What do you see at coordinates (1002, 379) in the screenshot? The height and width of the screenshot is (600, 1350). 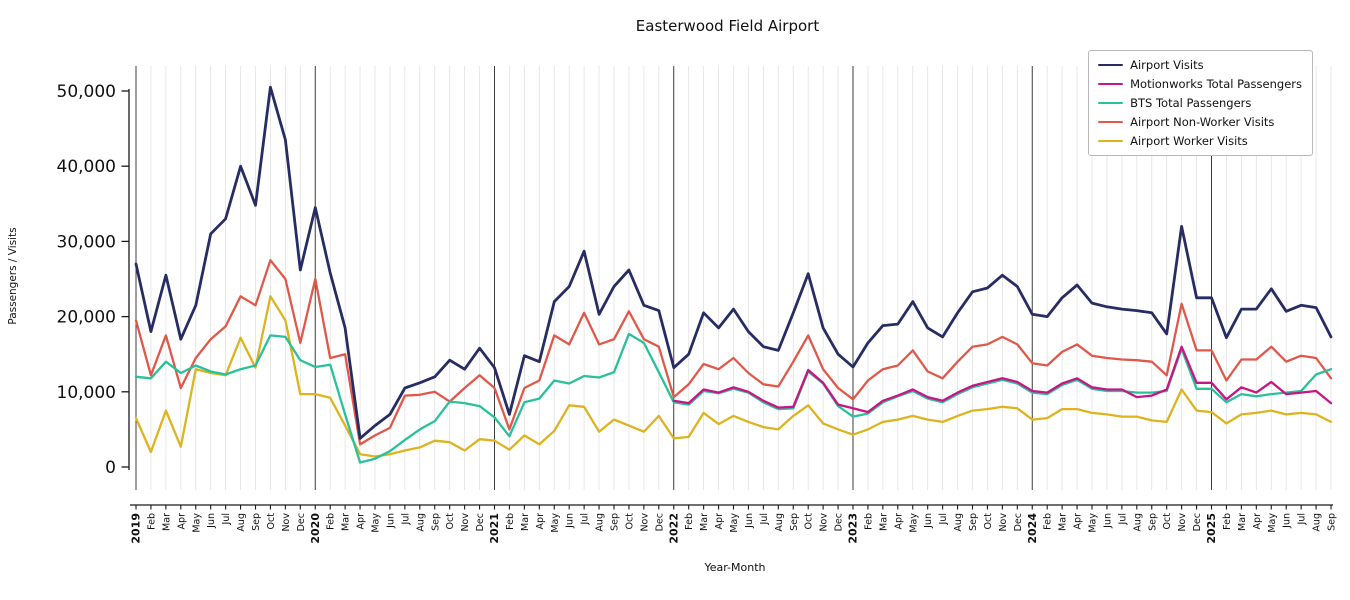 I see `series-line-motionworks-total-passengers` at bounding box center [1002, 379].